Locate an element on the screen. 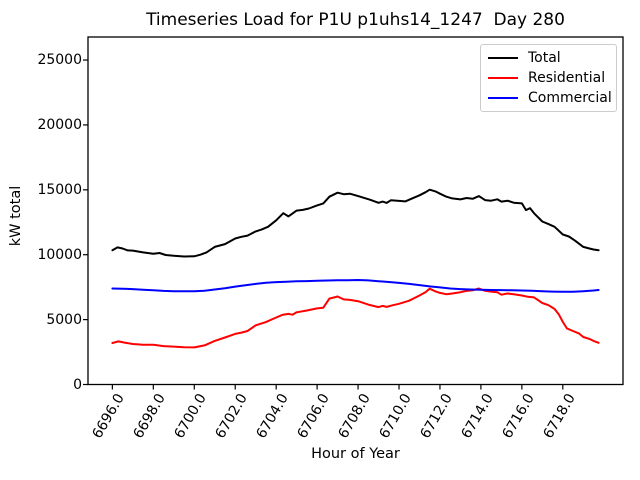 This screenshot has width=640, height=480. legend-entry-commercial: Commercial is located at coordinates (550, 98).